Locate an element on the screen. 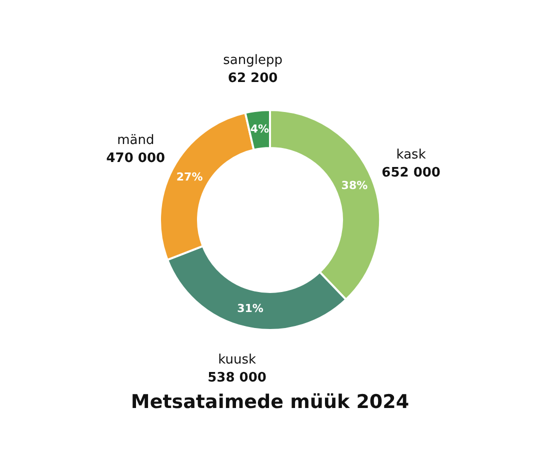 This screenshot has width=540, height=450. slice-label: kuusk is located at coordinates (237, 360).